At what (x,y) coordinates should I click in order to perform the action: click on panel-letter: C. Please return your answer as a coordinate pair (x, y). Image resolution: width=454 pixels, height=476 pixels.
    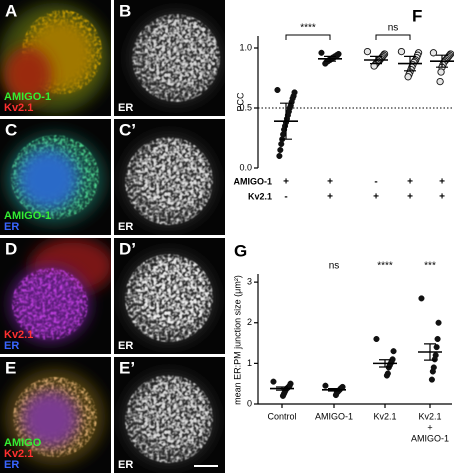
    Looking at the image, I should click on (11, 129).